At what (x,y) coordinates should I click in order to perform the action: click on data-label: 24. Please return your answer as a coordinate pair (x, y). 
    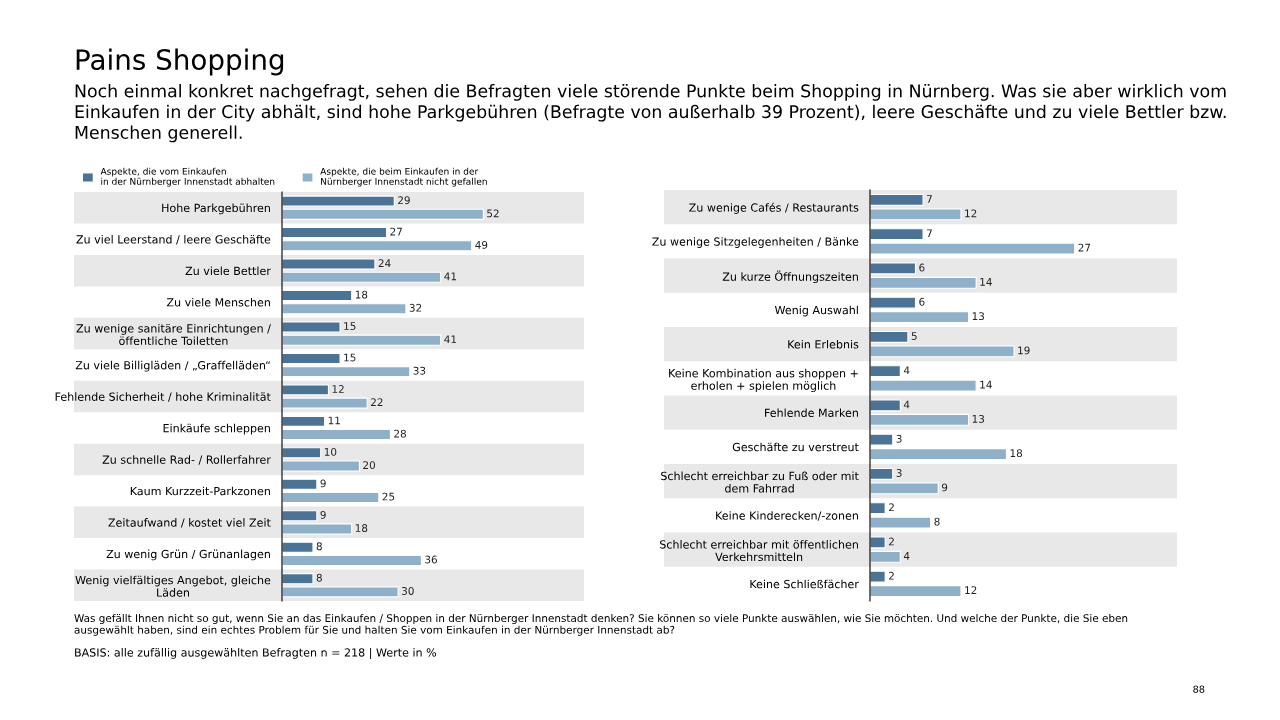
    Looking at the image, I should click on (384, 263).